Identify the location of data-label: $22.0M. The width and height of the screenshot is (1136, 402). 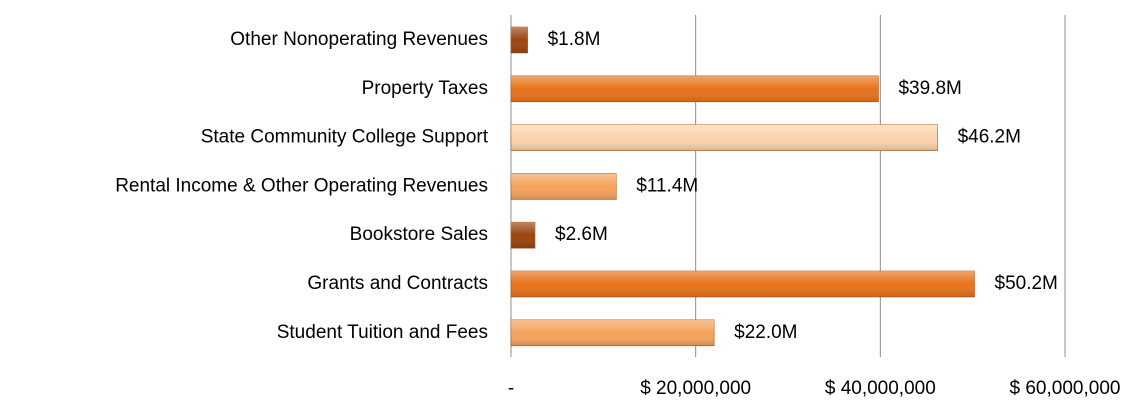
(765, 332).